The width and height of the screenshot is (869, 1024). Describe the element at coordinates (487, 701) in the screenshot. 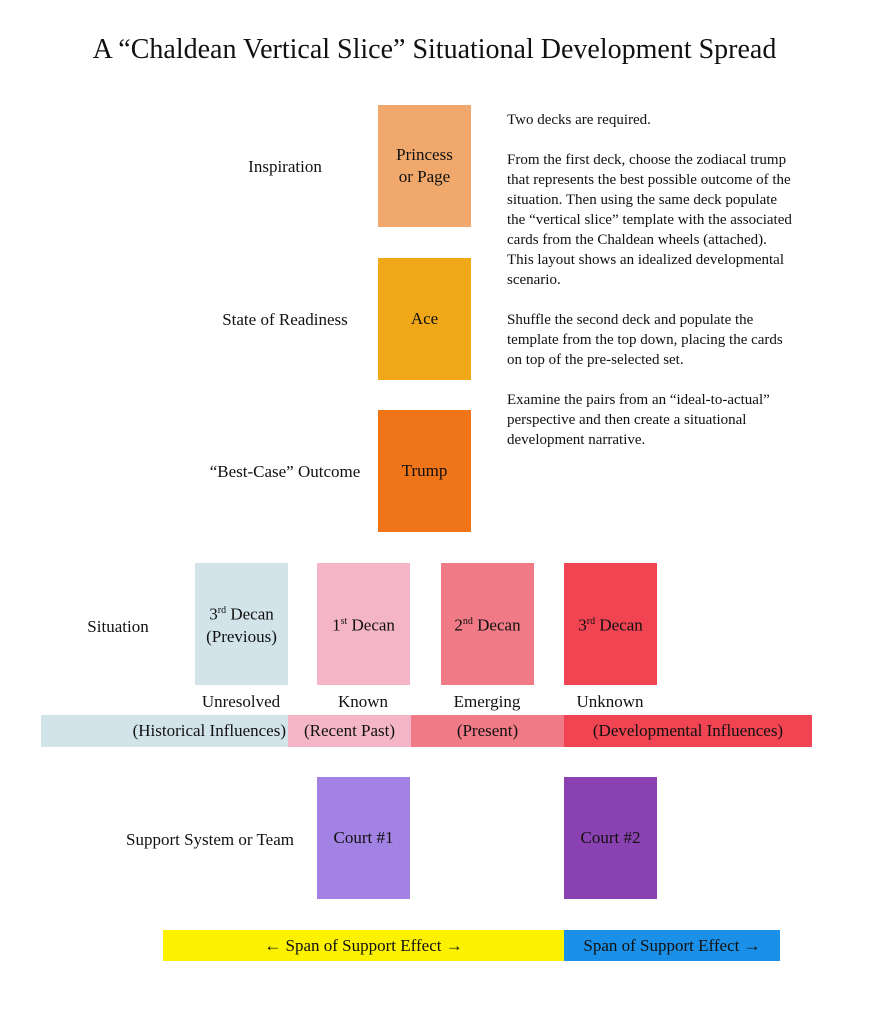

I see `state-label: Emerging` at that location.